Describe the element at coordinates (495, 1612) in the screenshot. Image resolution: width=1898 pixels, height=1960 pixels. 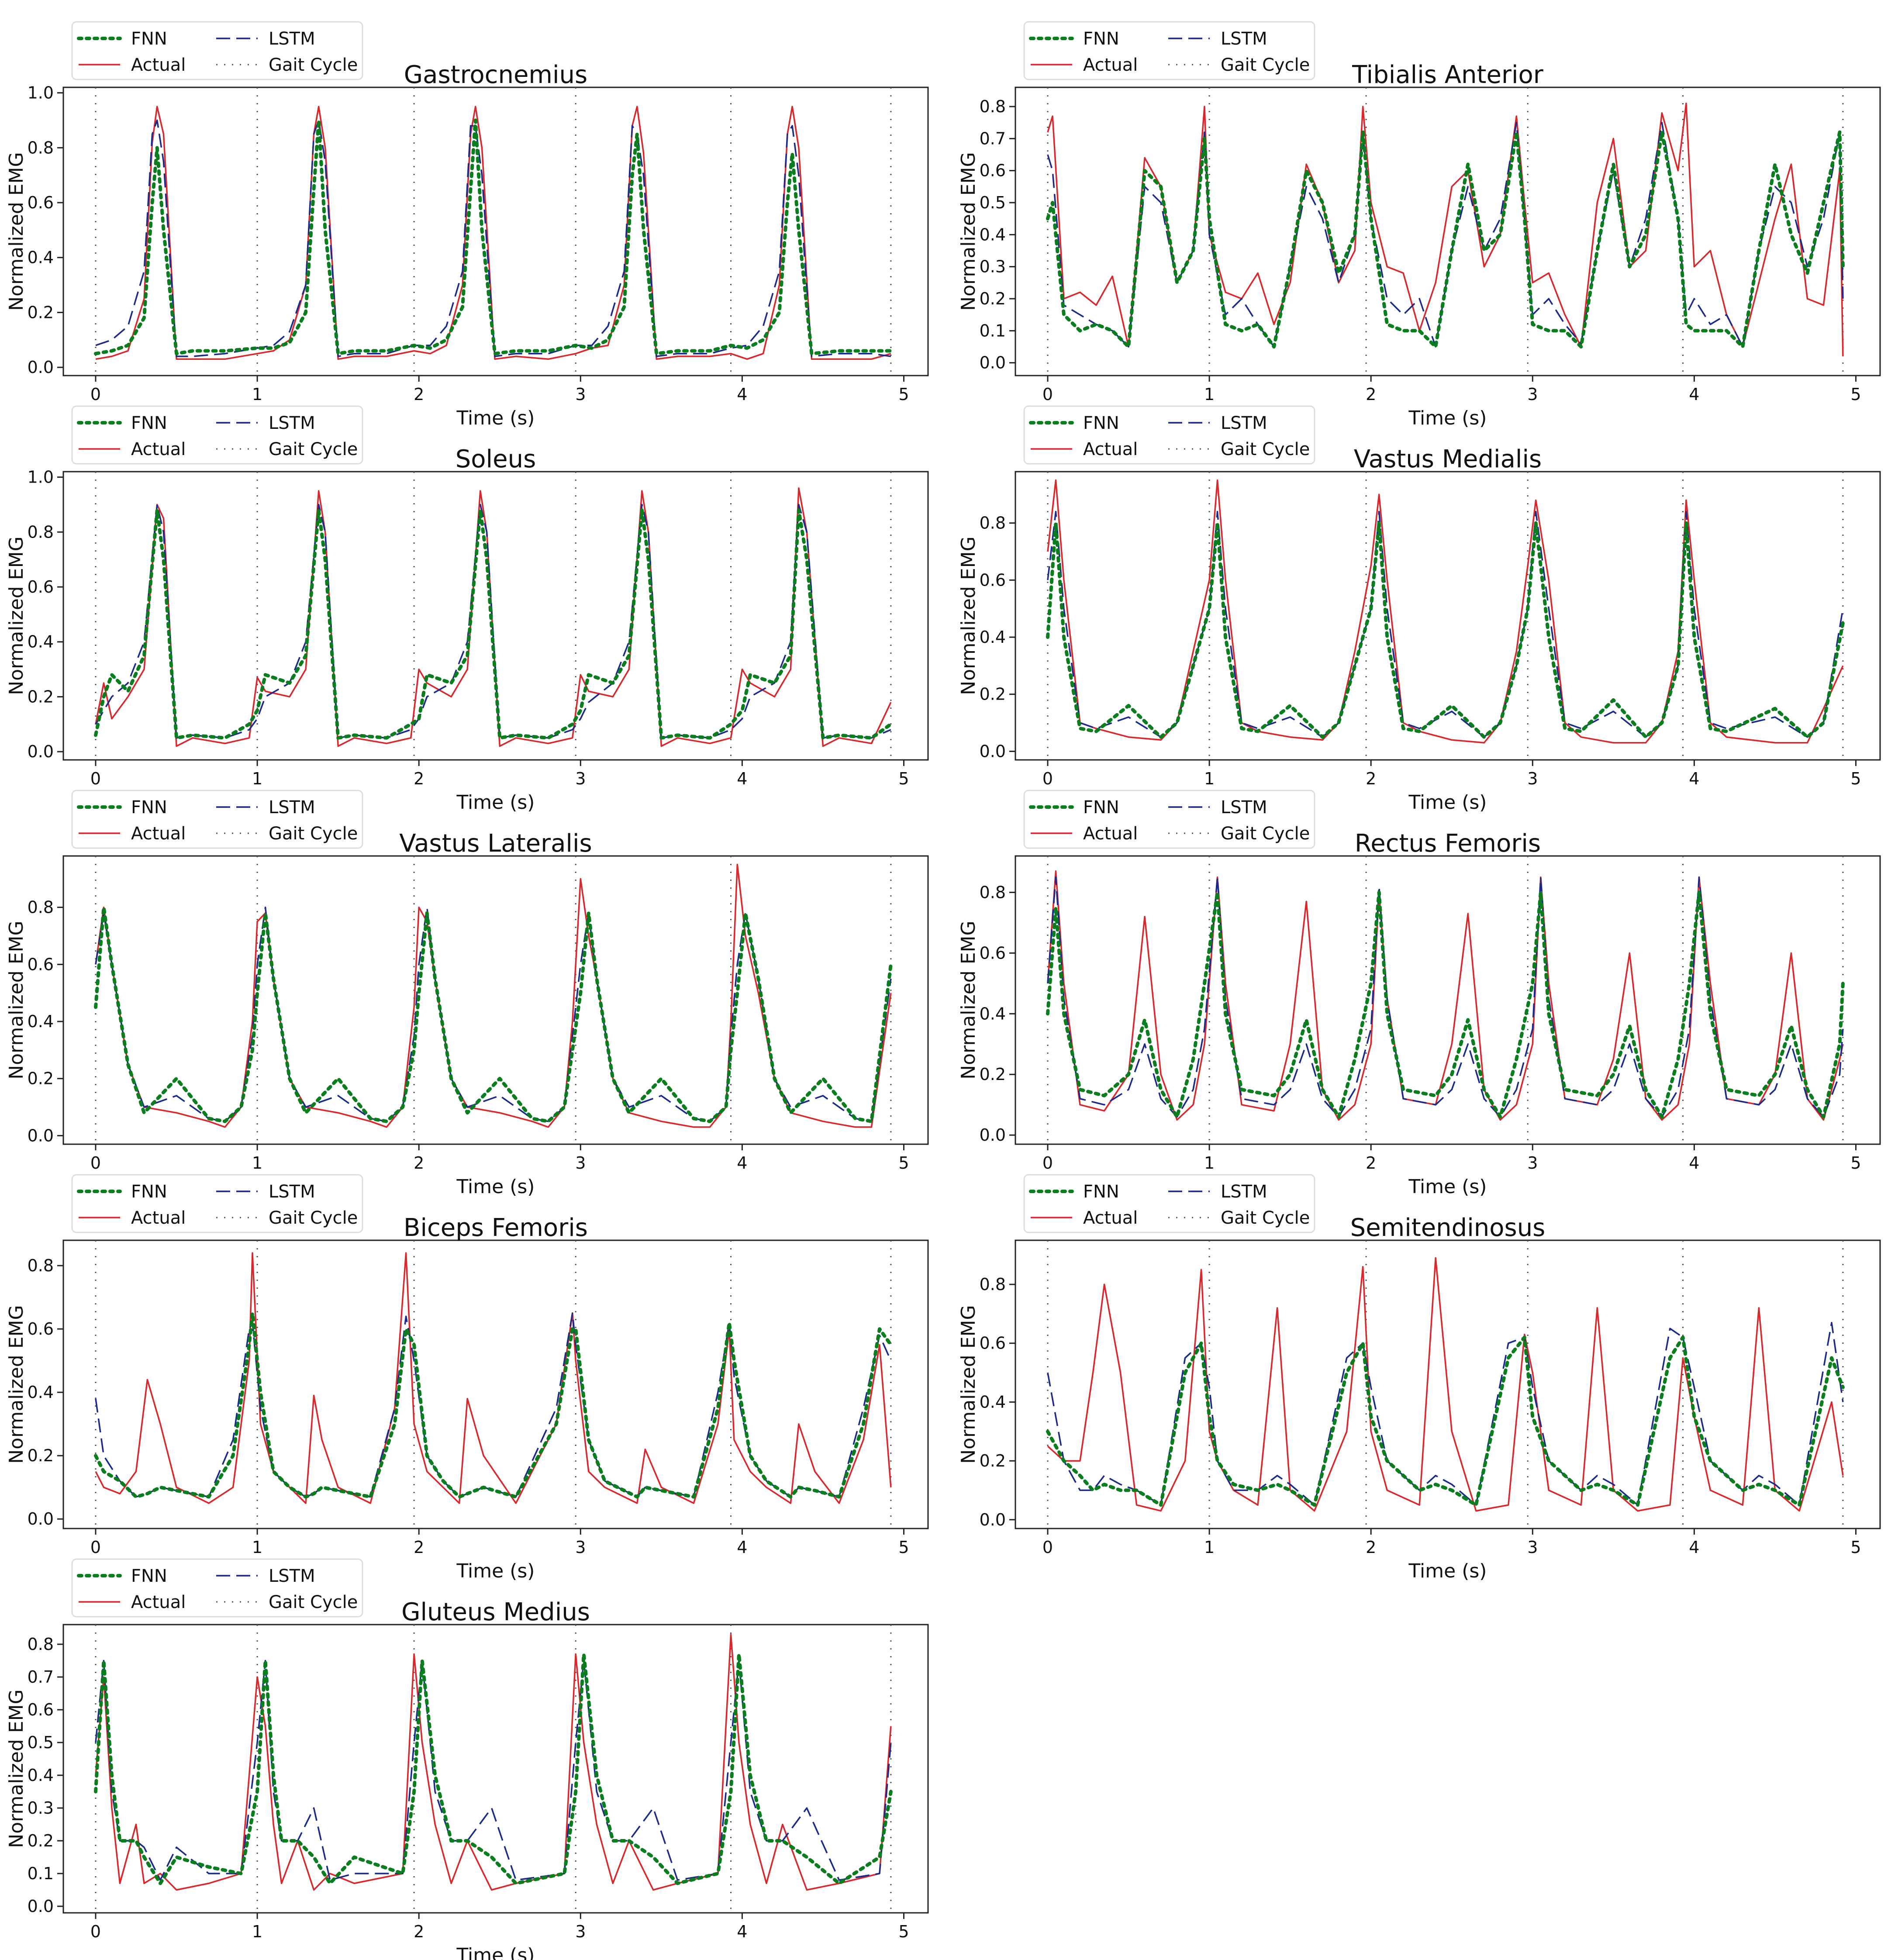
I see `chart-title: Gluteus Medius` at that location.